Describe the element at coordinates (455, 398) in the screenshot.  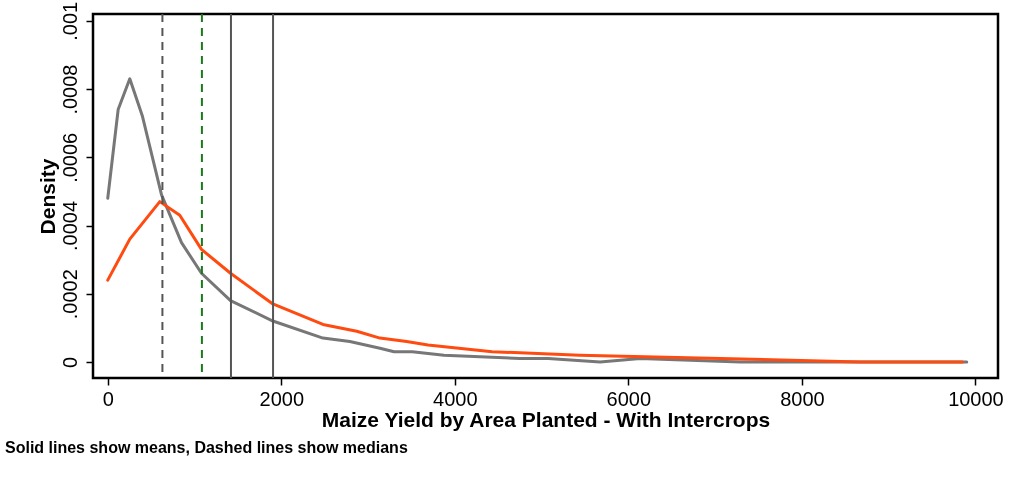
I see `x-tick-label: 4000` at that location.